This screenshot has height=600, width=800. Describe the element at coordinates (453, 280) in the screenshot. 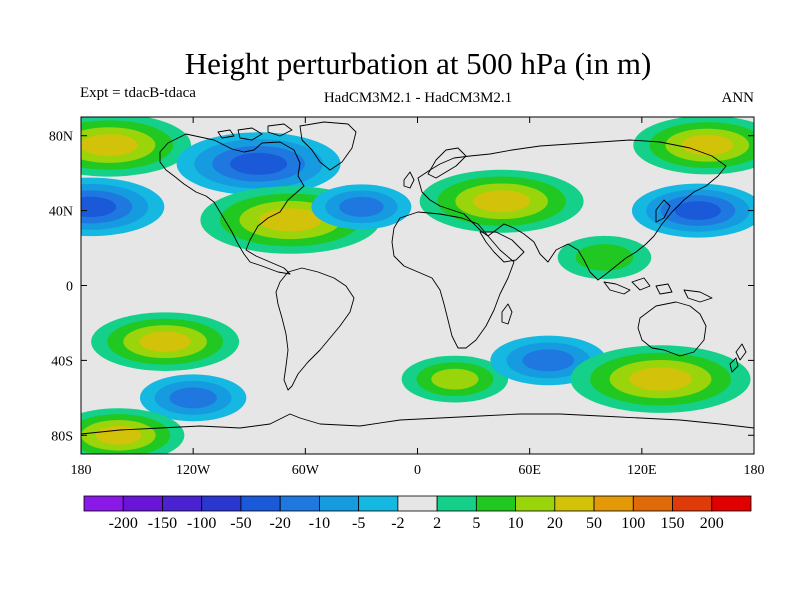

I see `coast-africa` at that location.